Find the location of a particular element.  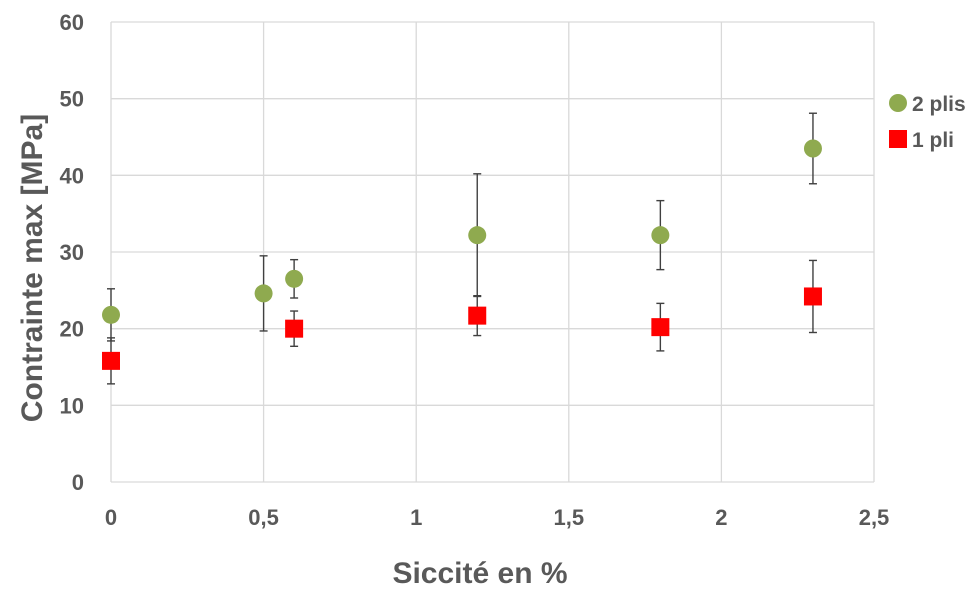

legend: 2 plis 1 pli is located at coordinates (927, 122).